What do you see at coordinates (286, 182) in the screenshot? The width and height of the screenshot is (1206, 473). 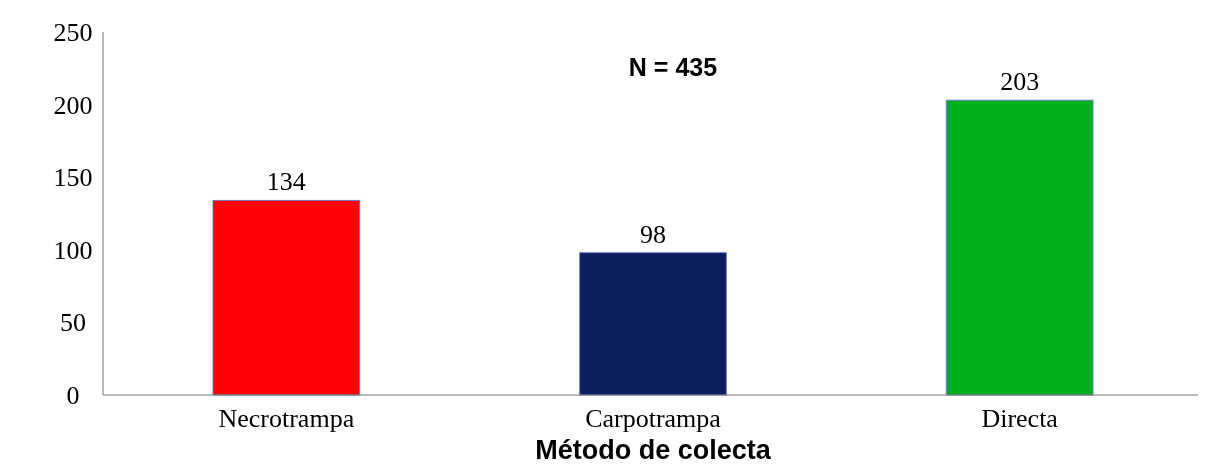 I see `data-label: 134` at bounding box center [286, 182].